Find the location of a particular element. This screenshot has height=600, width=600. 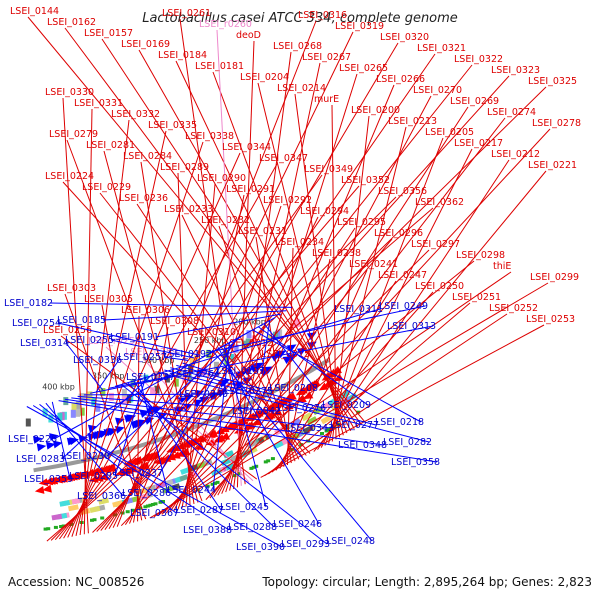

forward-gene-label: LSEI_0292 is located at coordinates (287, 200).